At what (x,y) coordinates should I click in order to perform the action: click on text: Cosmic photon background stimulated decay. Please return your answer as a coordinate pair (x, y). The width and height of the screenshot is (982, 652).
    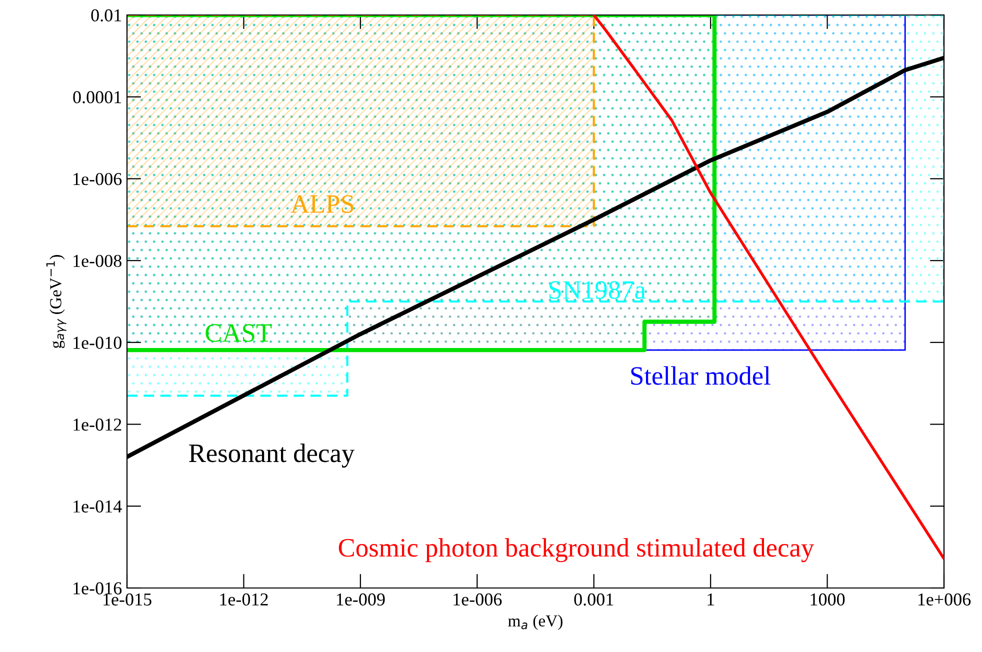
    Looking at the image, I should click on (576, 550).